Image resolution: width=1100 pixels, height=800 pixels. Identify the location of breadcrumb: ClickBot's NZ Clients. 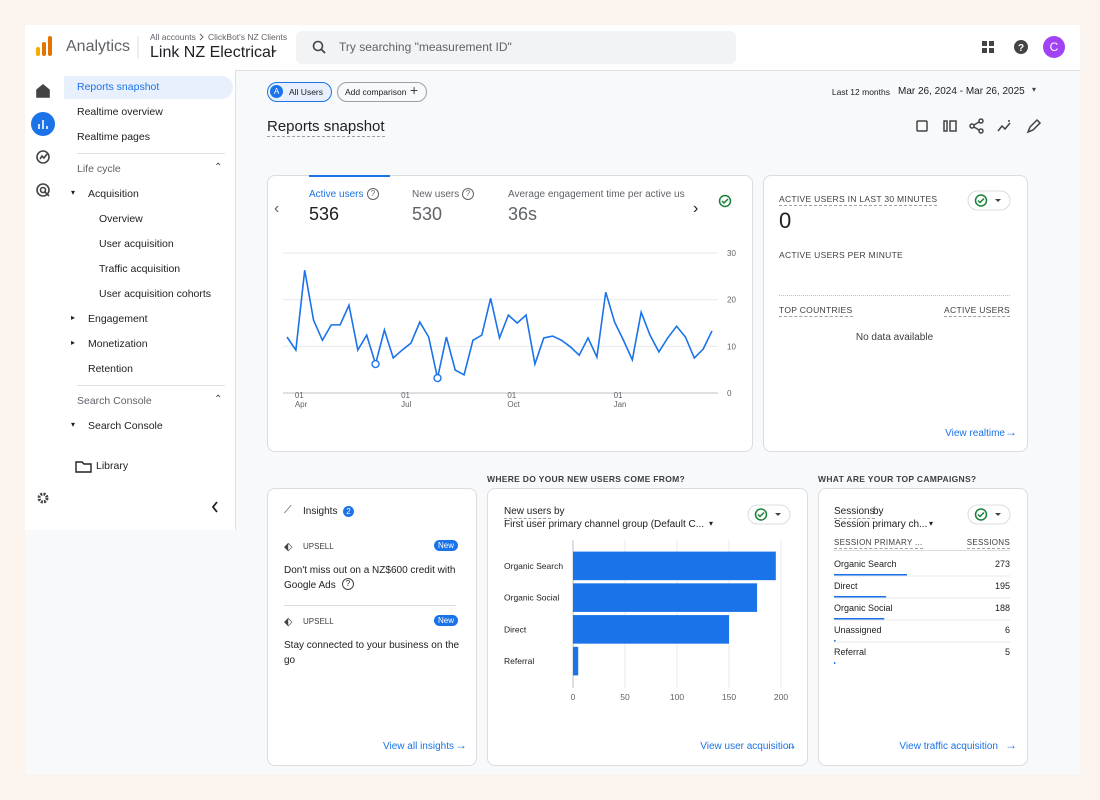
(248, 37).